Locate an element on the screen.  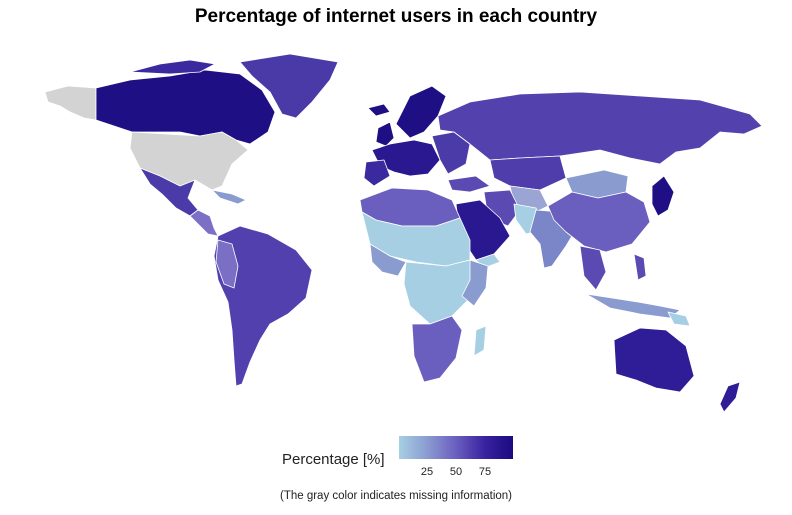
region-scandinavia is located at coordinates (421, 112).